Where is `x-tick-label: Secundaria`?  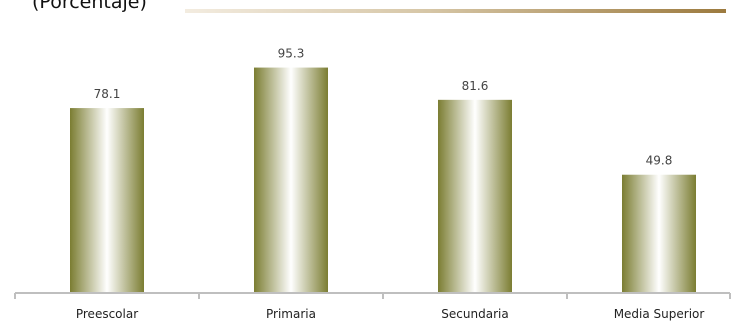
x-tick-label: Secundaria is located at coordinates (474, 314).